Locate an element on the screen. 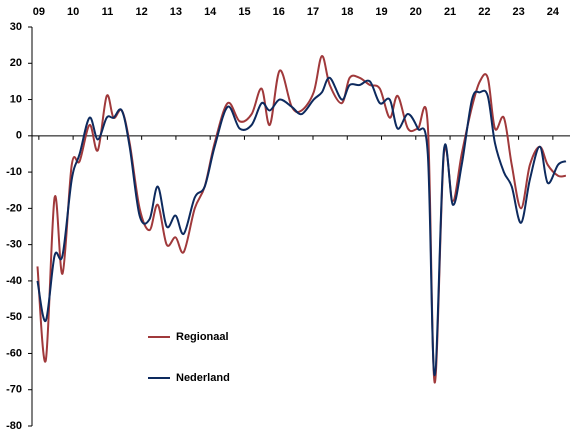 This screenshot has width=578, height=448. y-tick-label: 10 is located at coordinates (16, 99).